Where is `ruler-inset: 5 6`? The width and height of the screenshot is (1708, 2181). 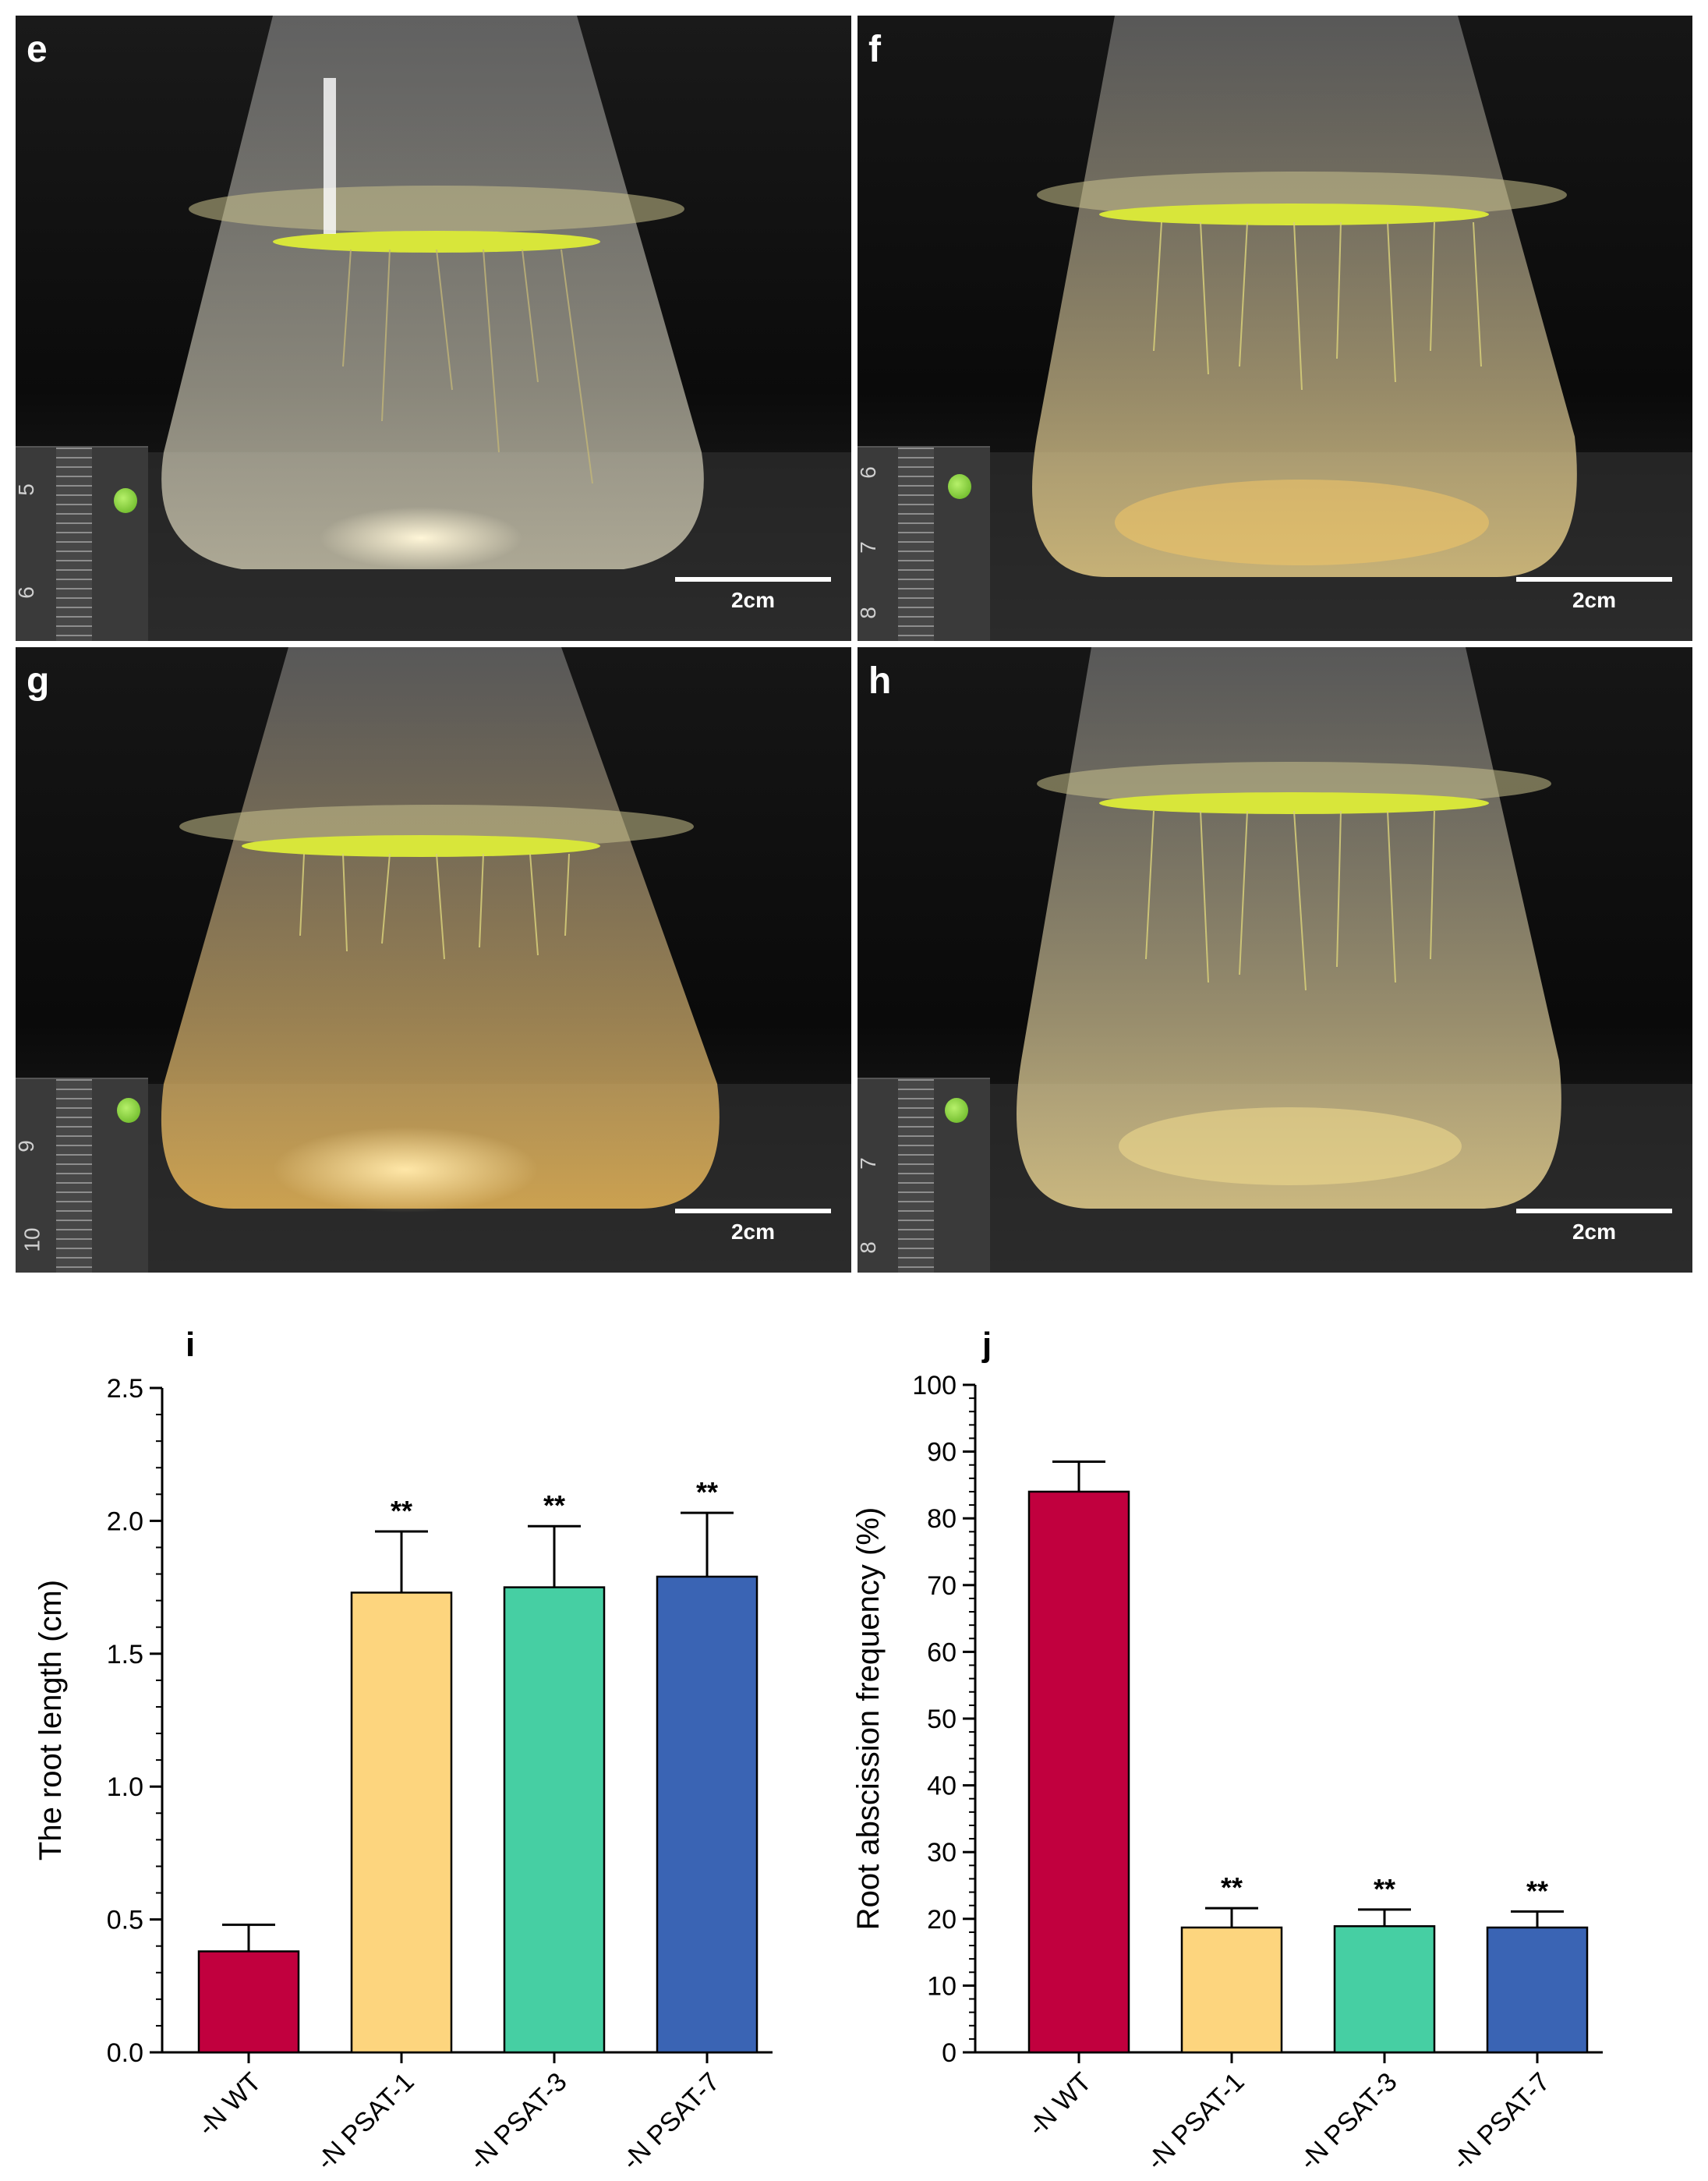
ruler-inset: 5 6 is located at coordinates (82, 544).